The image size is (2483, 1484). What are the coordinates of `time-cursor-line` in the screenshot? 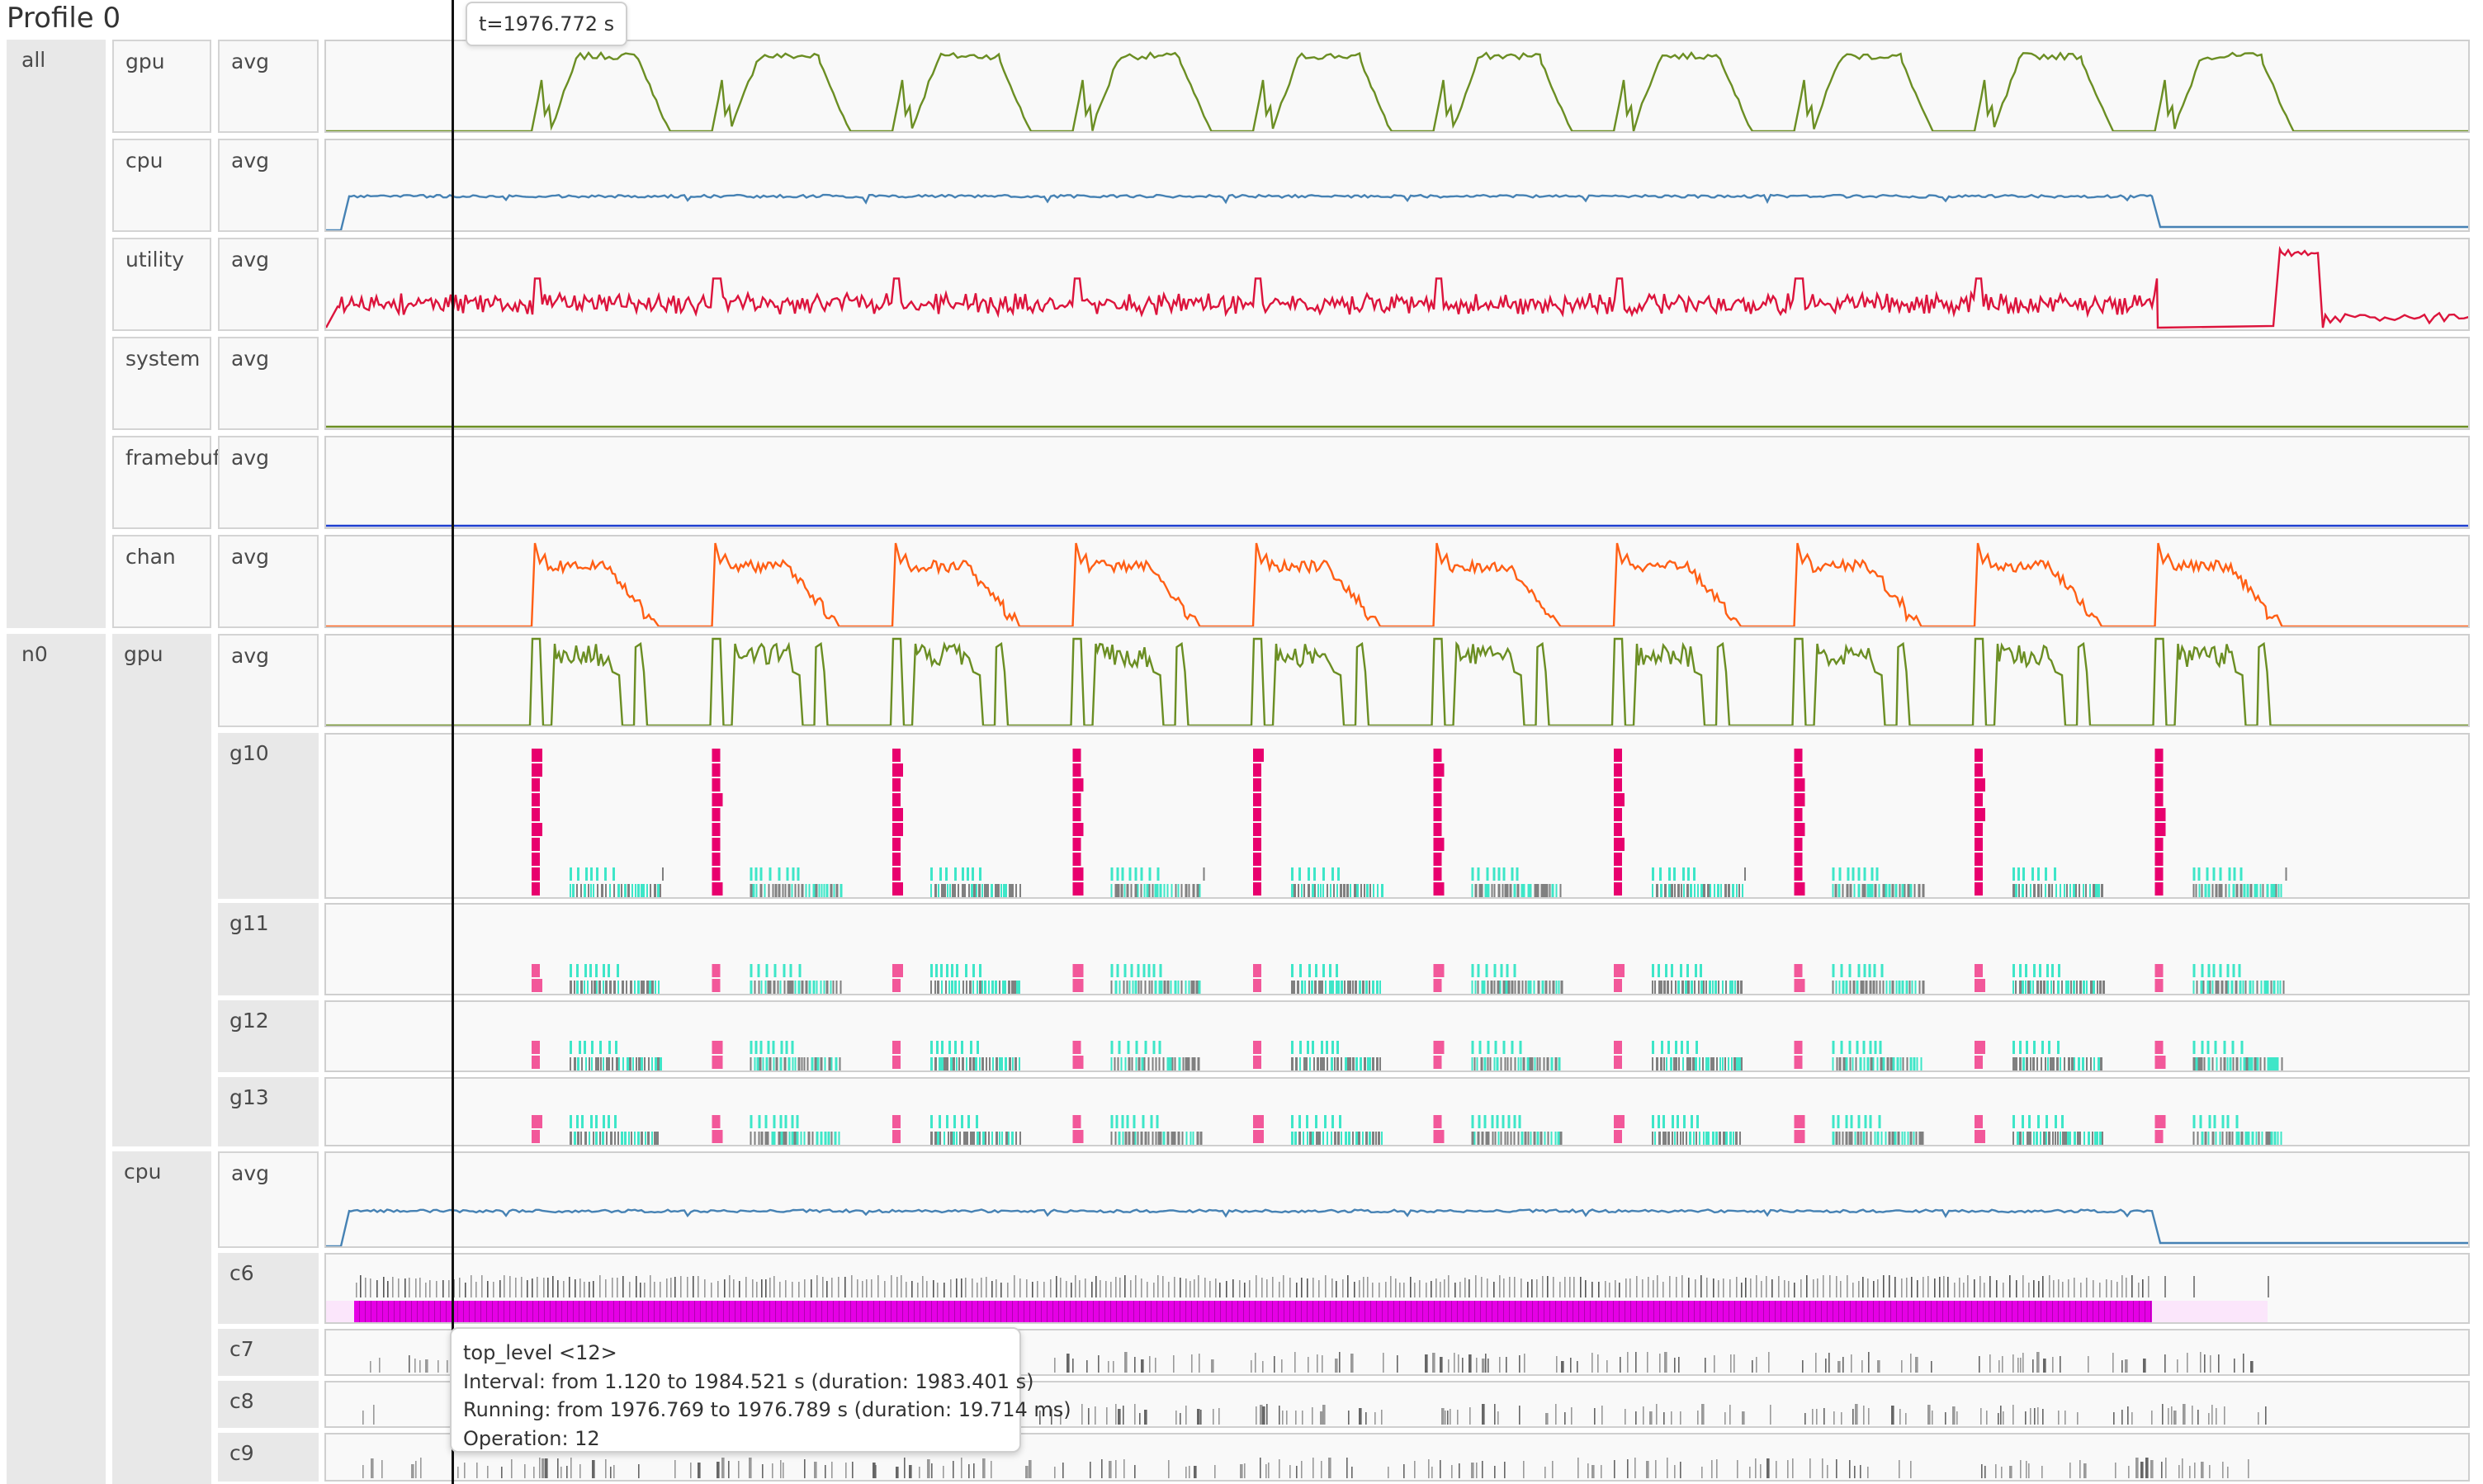 It's located at (453, 742).